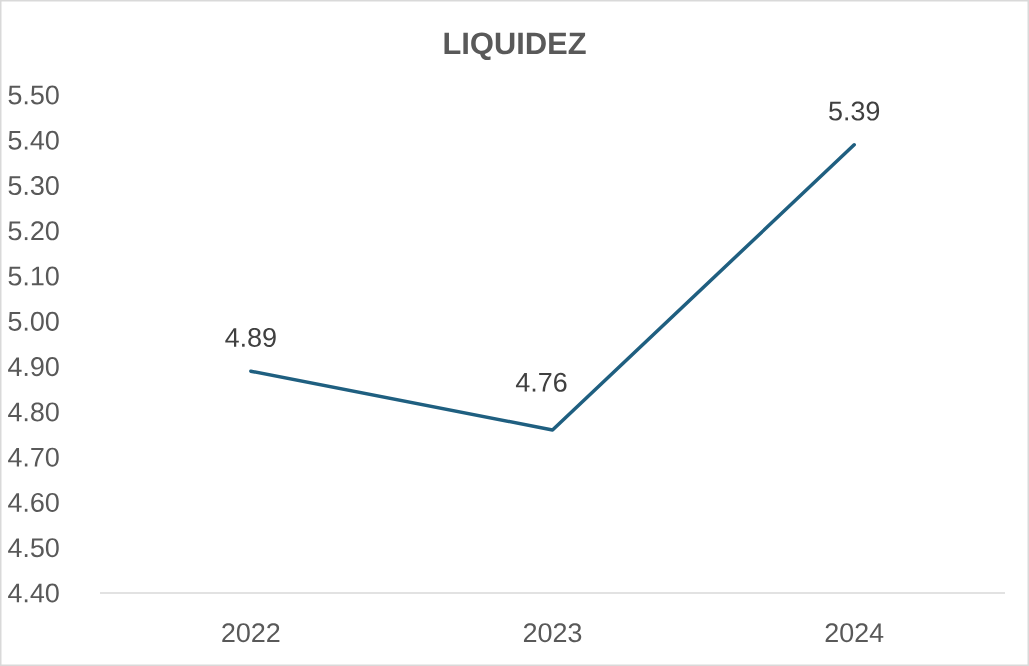  What do you see at coordinates (33, 593) in the screenshot?
I see `y-tick-label: 4.40` at bounding box center [33, 593].